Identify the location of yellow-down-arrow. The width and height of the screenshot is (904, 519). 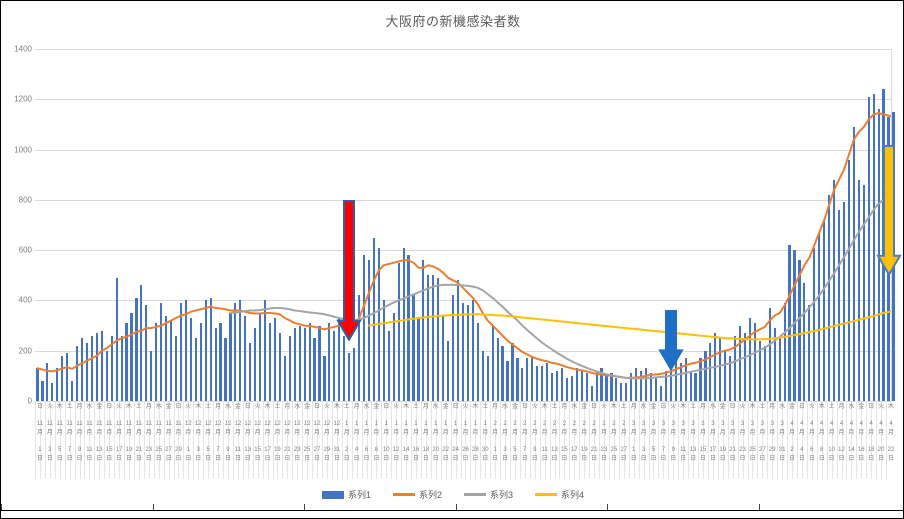
(888, 210).